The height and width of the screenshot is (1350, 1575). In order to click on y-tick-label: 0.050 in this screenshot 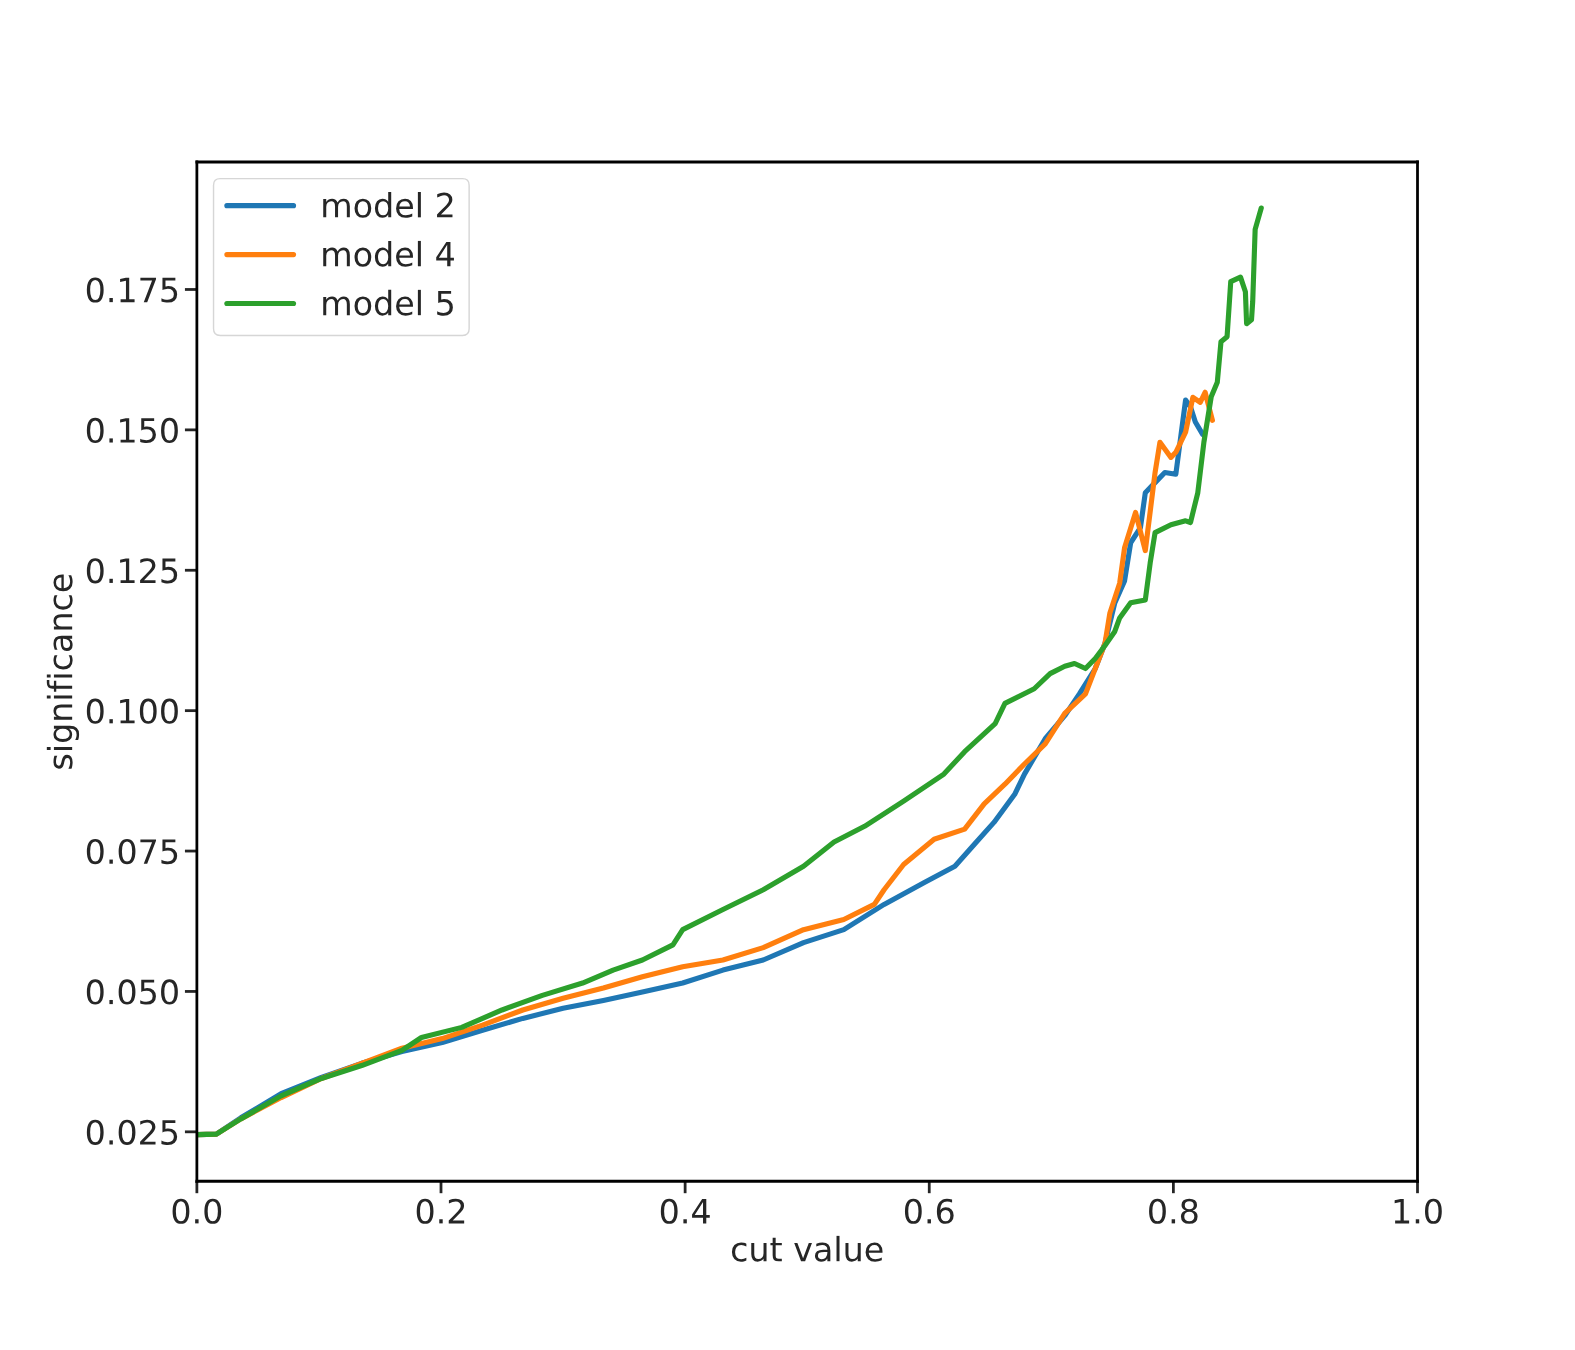, I will do `click(132, 992)`.